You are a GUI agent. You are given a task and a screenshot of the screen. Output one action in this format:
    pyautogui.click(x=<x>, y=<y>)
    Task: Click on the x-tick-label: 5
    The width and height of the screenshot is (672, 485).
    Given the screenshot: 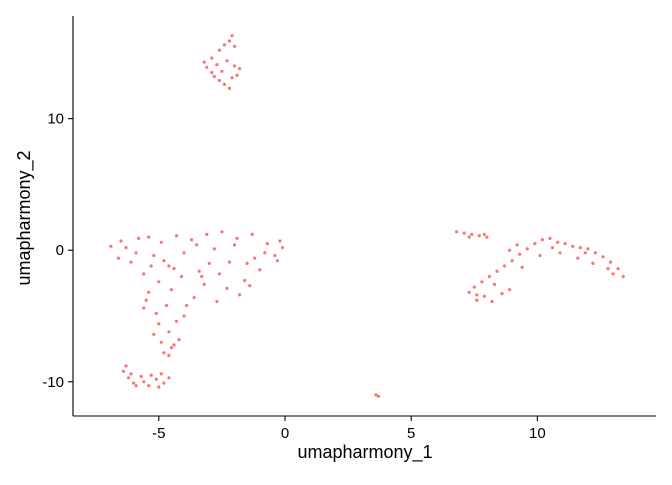 What is the action you would take?
    pyautogui.click(x=411, y=433)
    